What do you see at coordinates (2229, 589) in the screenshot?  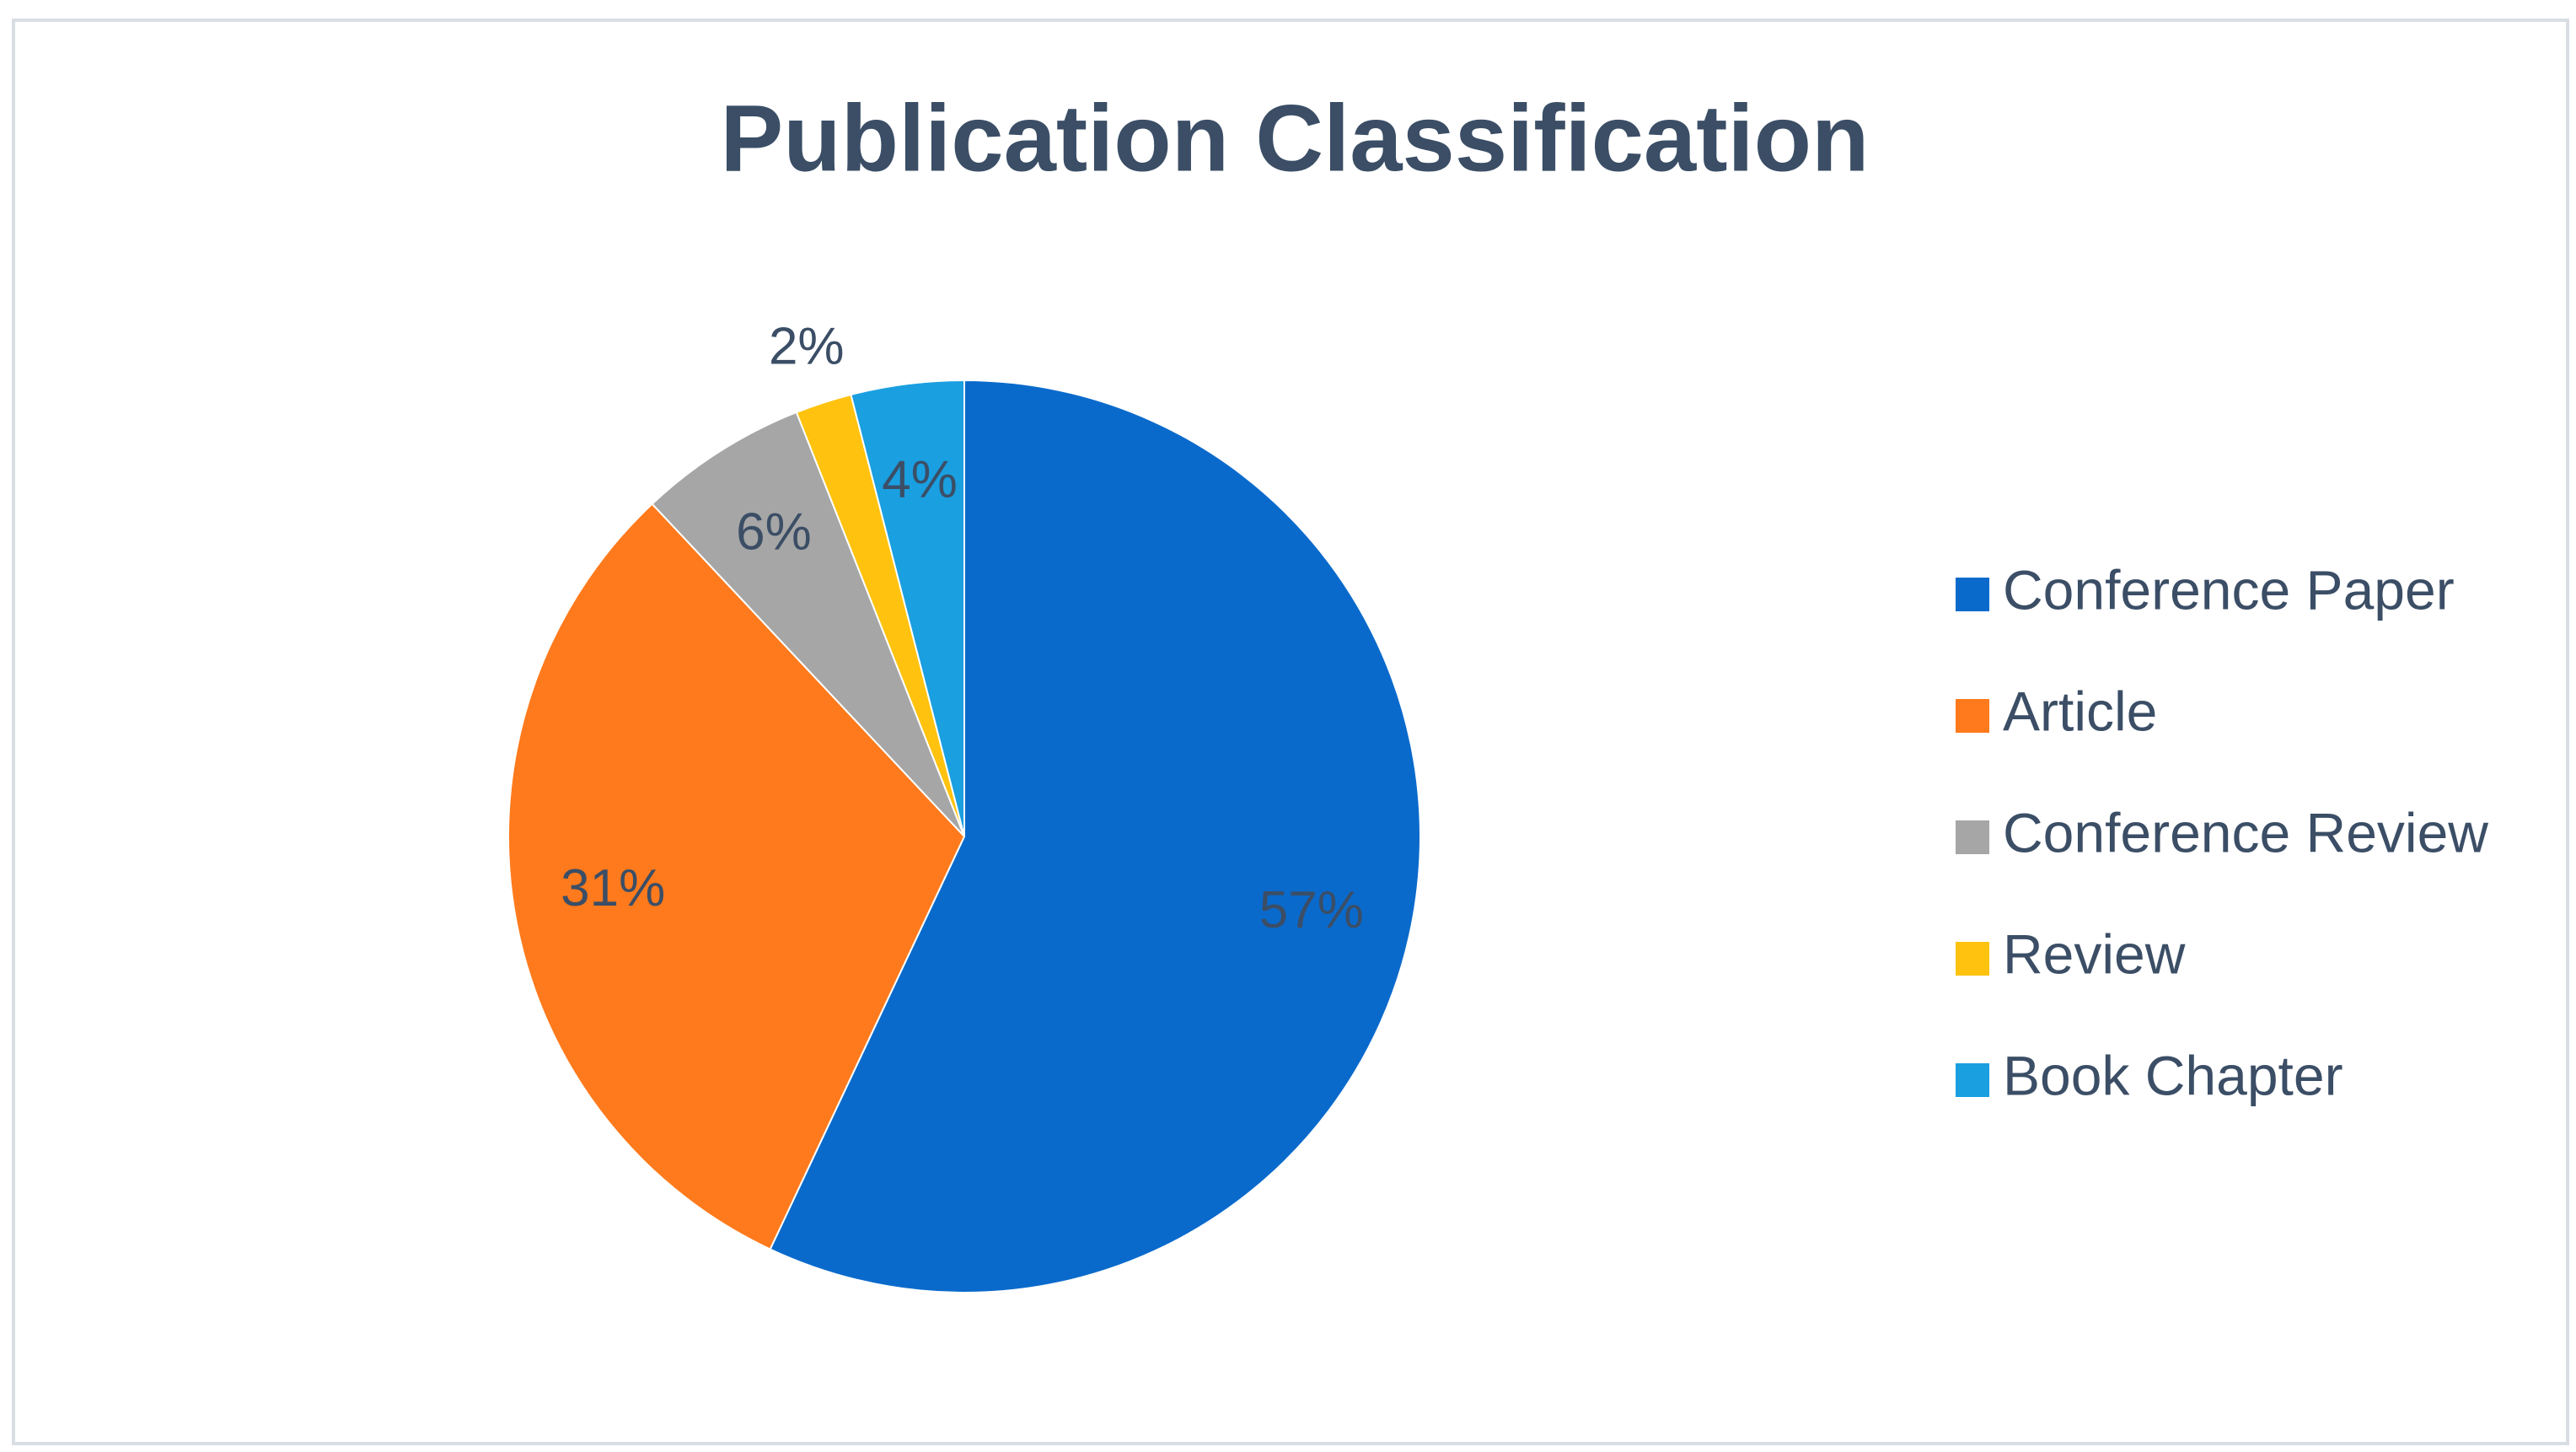 I see `legend-label: Conference Paper` at bounding box center [2229, 589].